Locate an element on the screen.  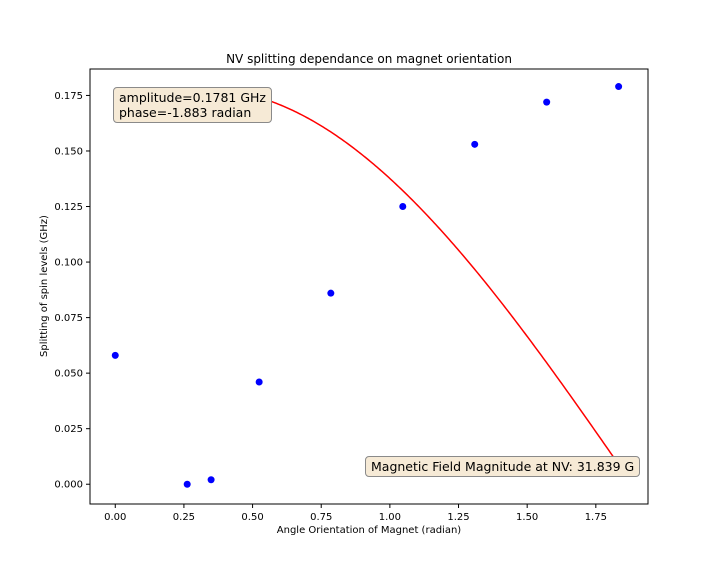
x-tick-label: 0.25 is located at coordinates (184, 517).